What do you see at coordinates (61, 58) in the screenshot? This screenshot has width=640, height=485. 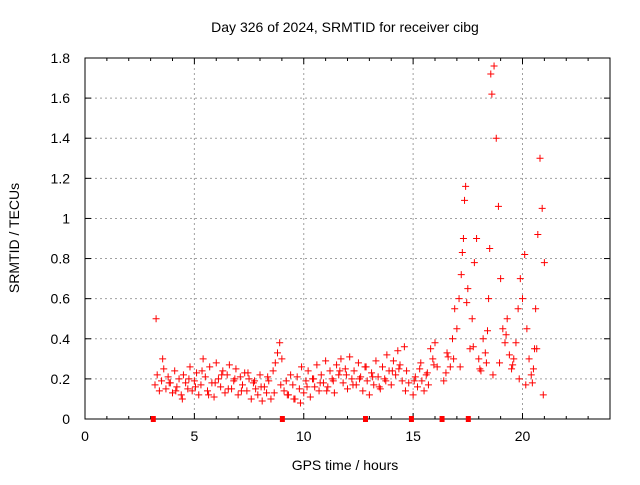 I see `y-tick-label: 1.8` at bounding box center [61, 58].